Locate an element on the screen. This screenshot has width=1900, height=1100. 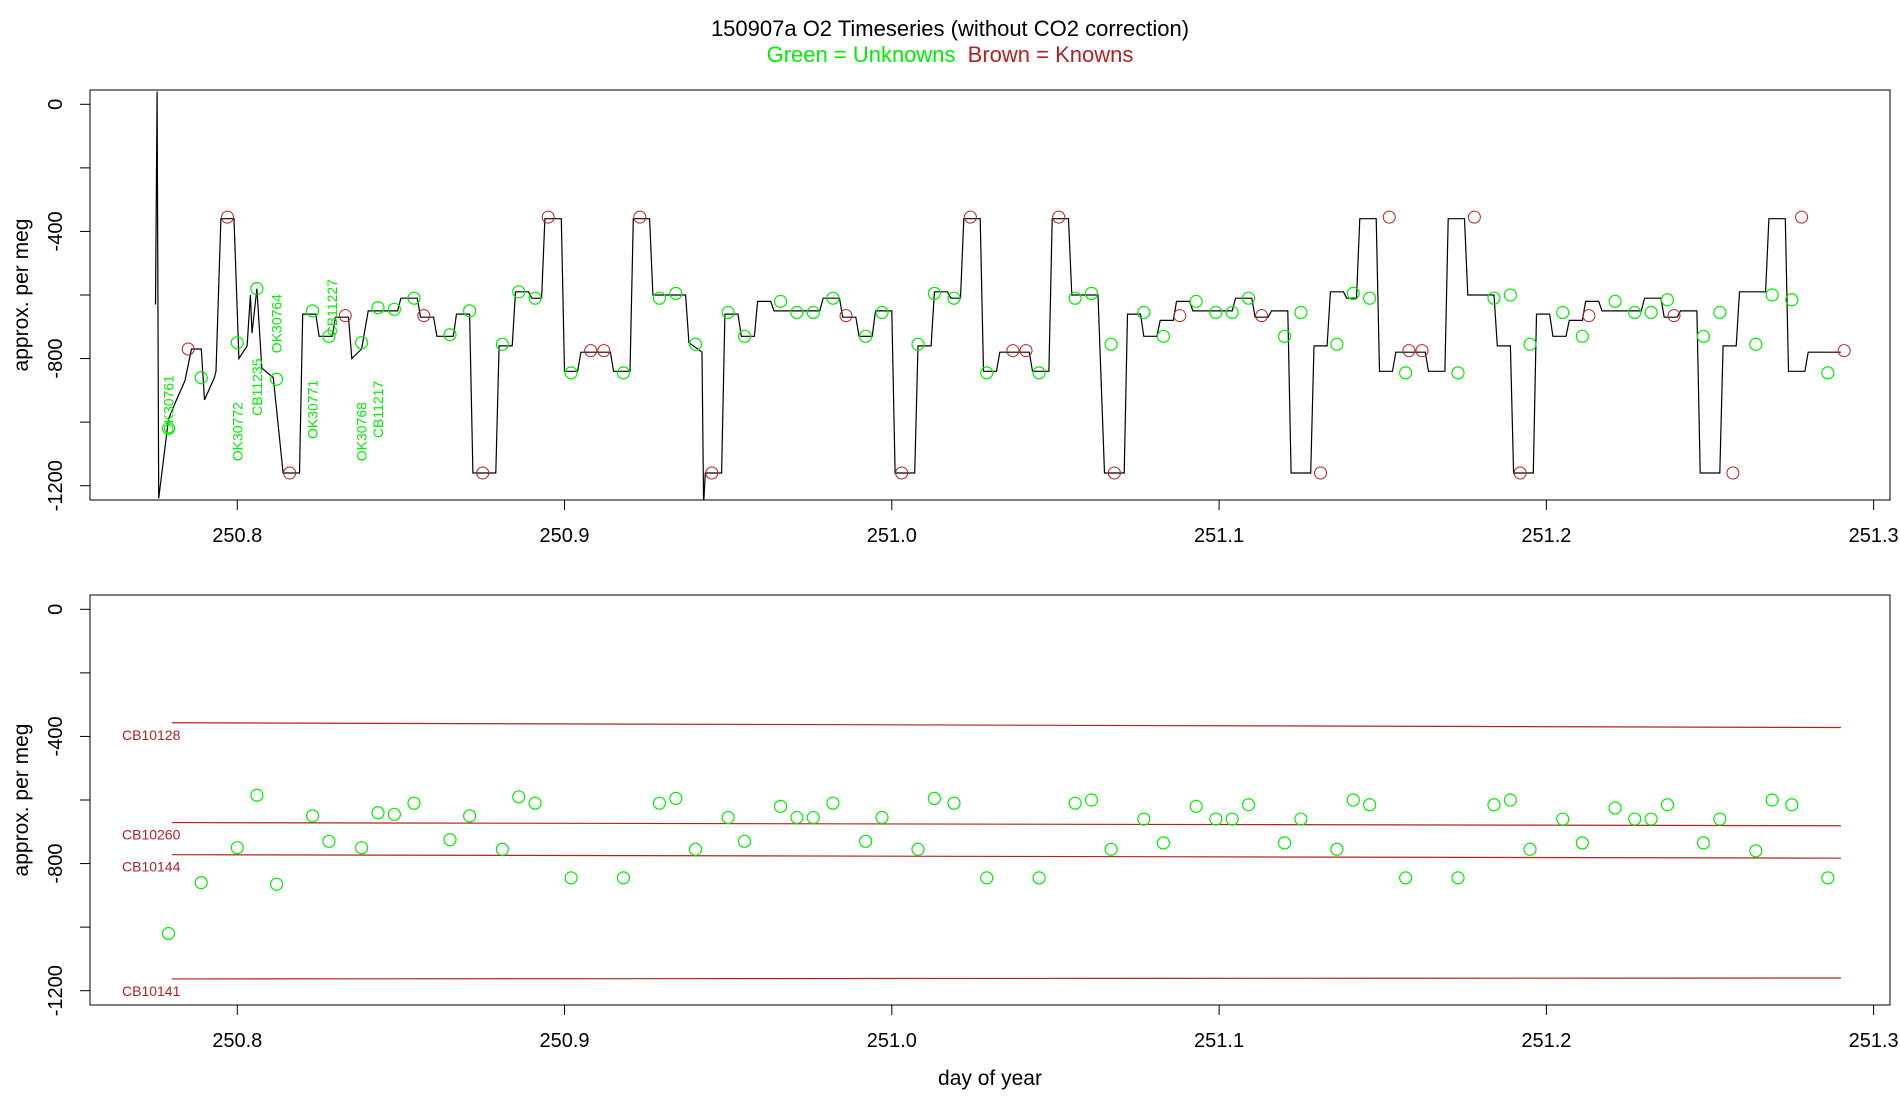
chart-subtitle: Green = Unknowns Brown = Knowns is located at coordinates (950, 54).